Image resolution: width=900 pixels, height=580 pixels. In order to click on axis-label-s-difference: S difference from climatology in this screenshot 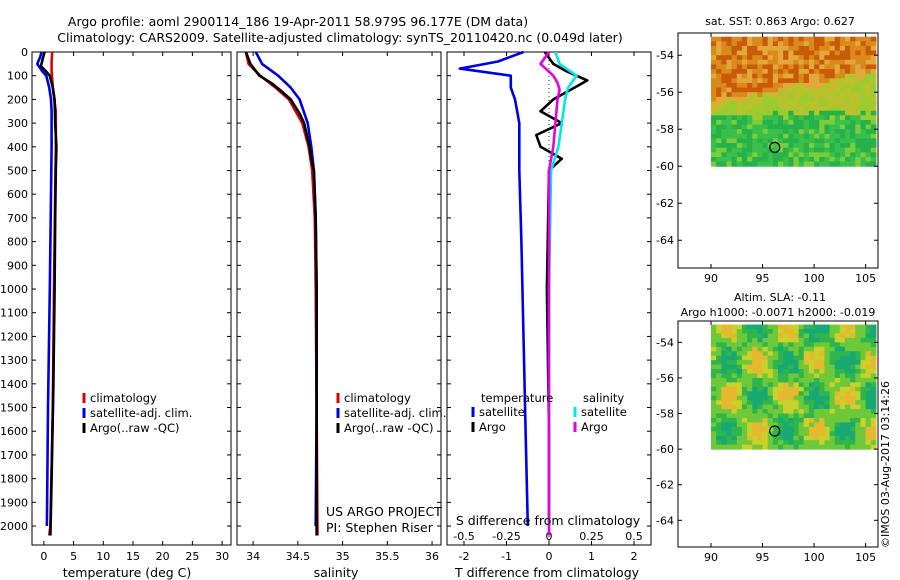, I will do `click(548, 520)`.